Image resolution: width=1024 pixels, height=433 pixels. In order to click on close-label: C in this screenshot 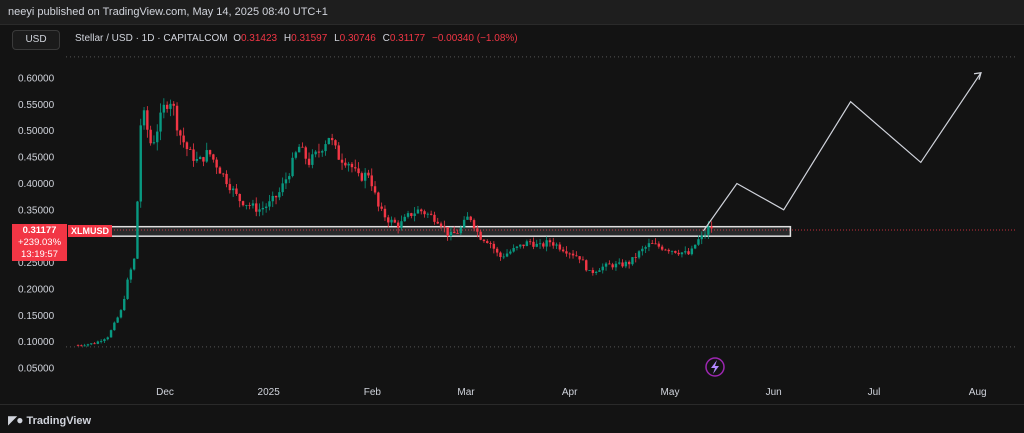, I will do `click(386, 38)`.